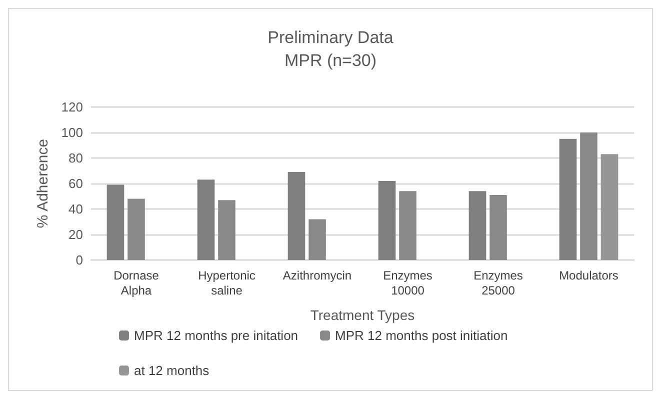  I want to click on x-tick-label: Dornase Alpha, so click(137, 283).